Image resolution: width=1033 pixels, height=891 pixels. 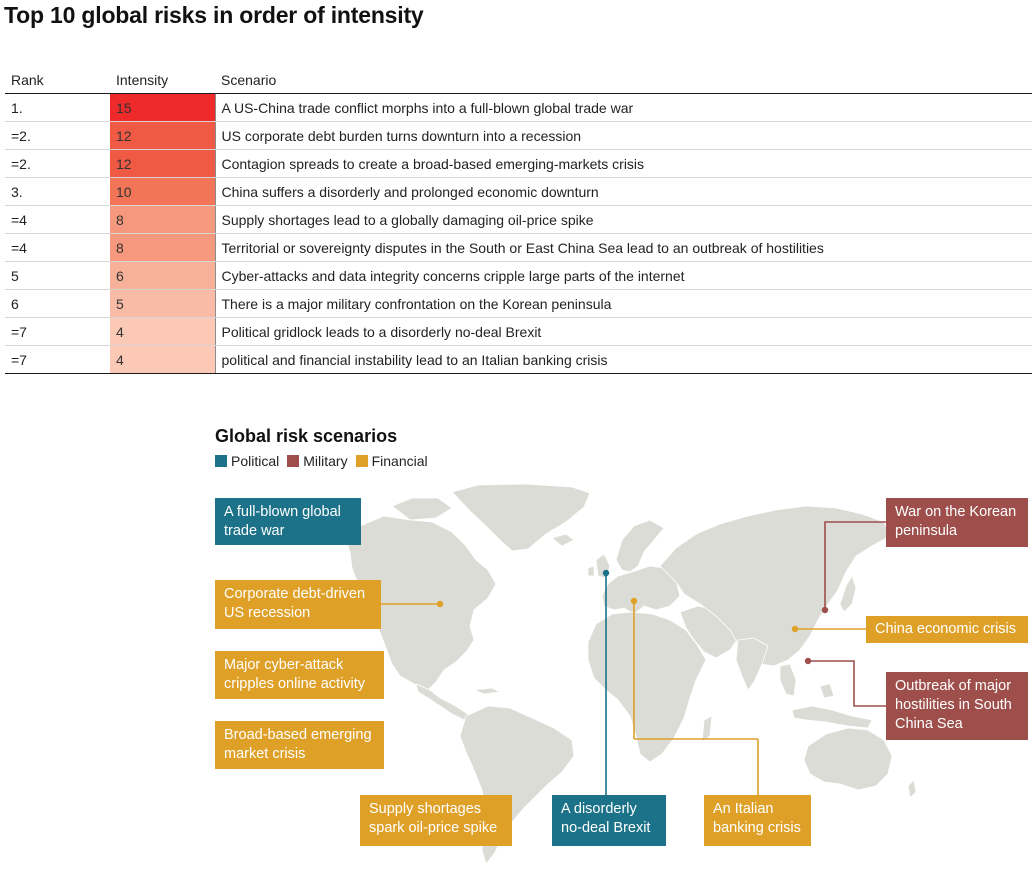 What do you see at coordinates (298, 735) in the screenshot?
I see `label-line: Broad-based emerging` at bounding box center [298, 735].